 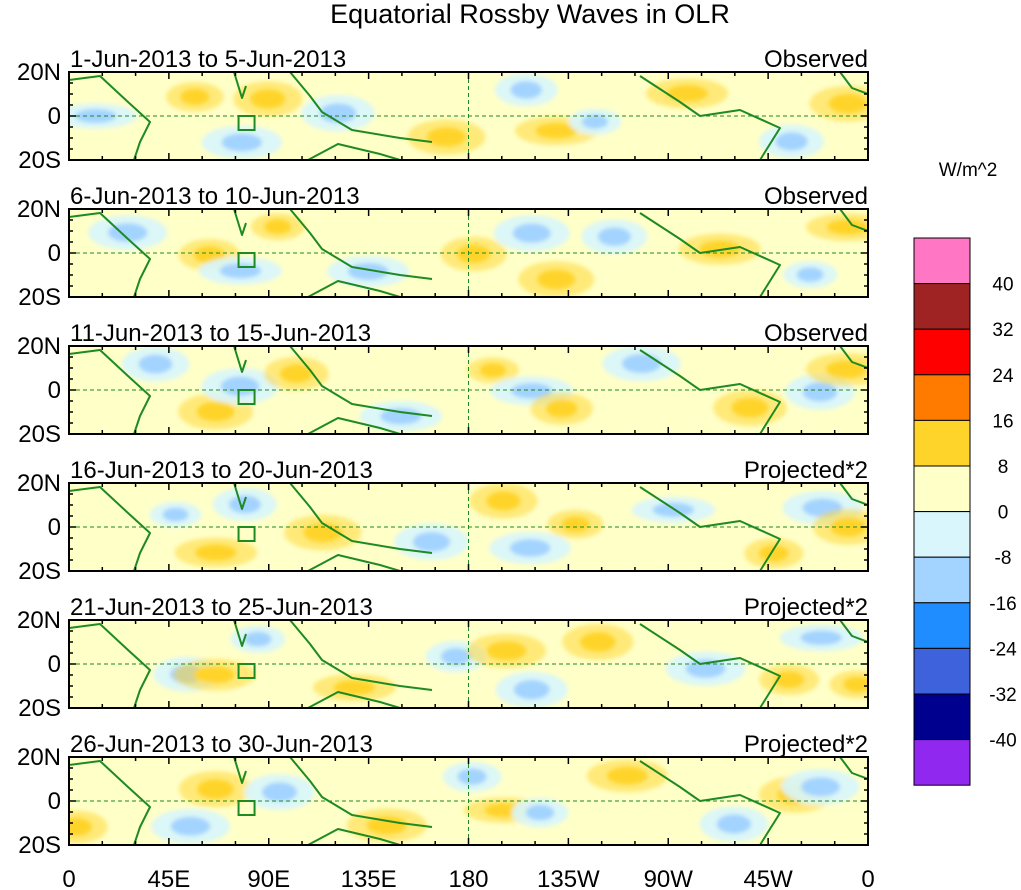 I want to click on colorbar-tick-label: 40, so click(x=1002, y=285).